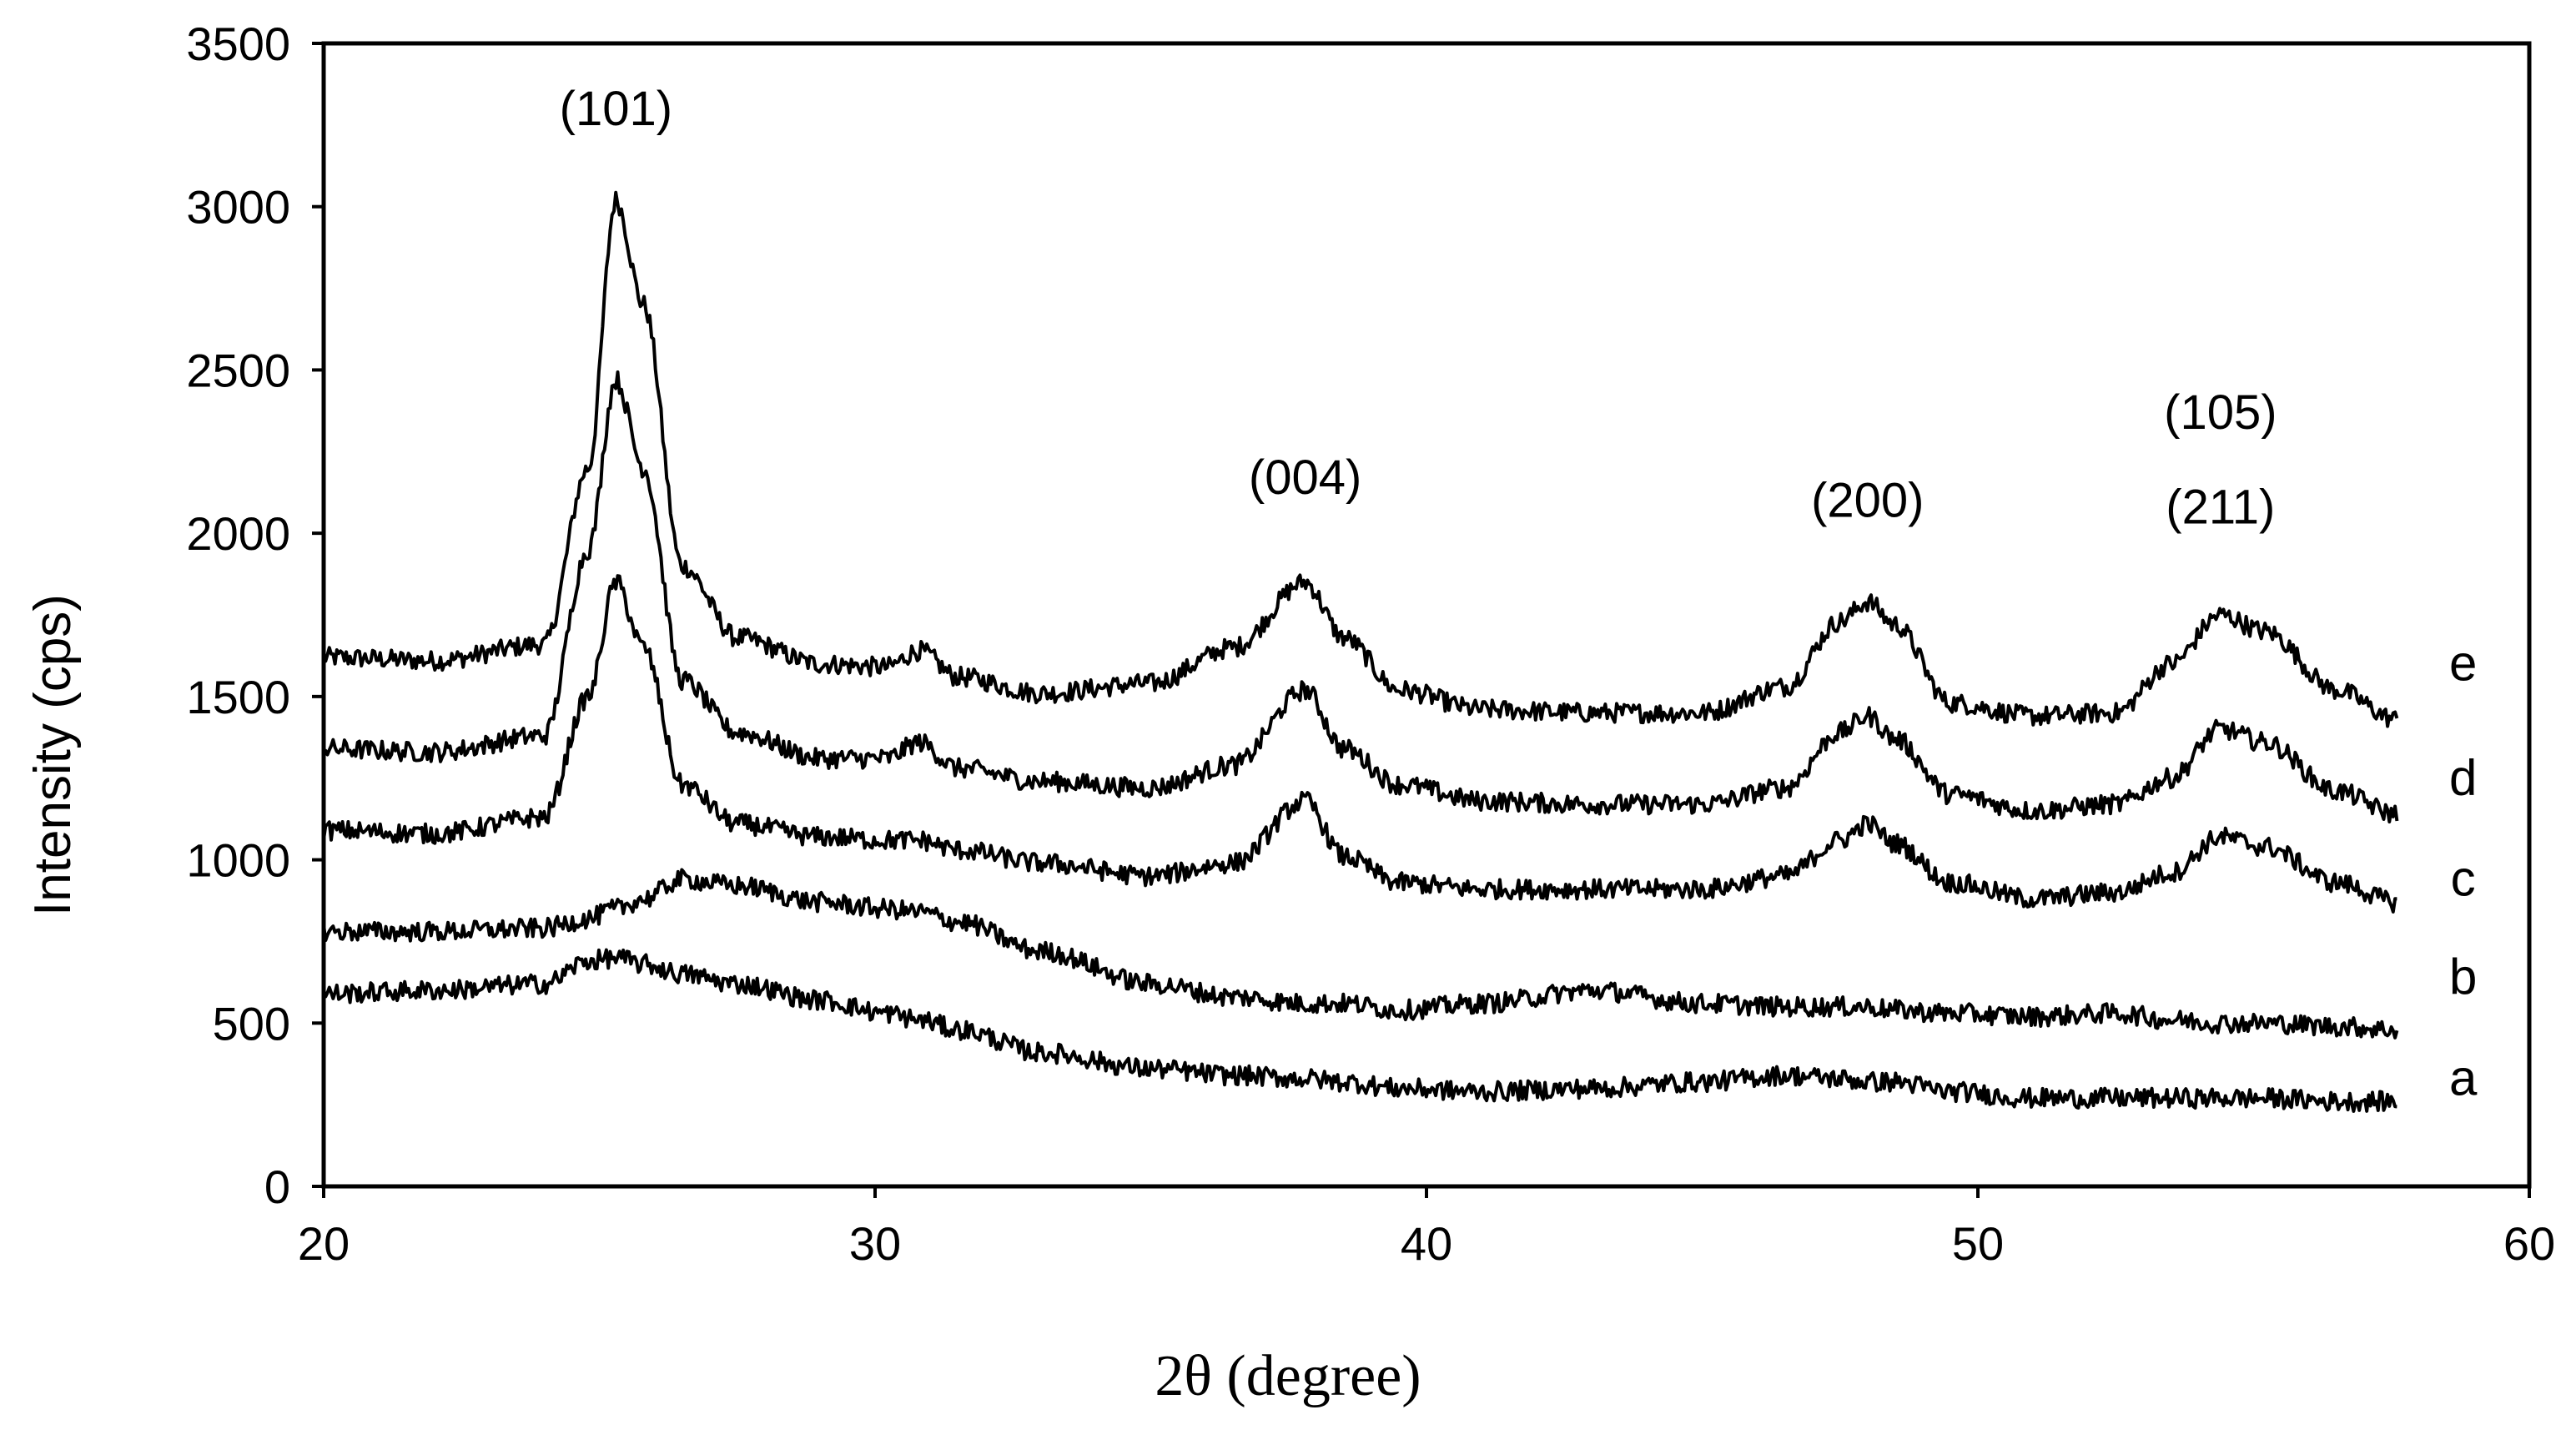 Image resolution: width=2576 pixels, height=1435 pixels. What do you see at coordinates (2220, 412) in the screenshot?
I see `peak-annotation: (105)` at bounding box center [2220, 412].